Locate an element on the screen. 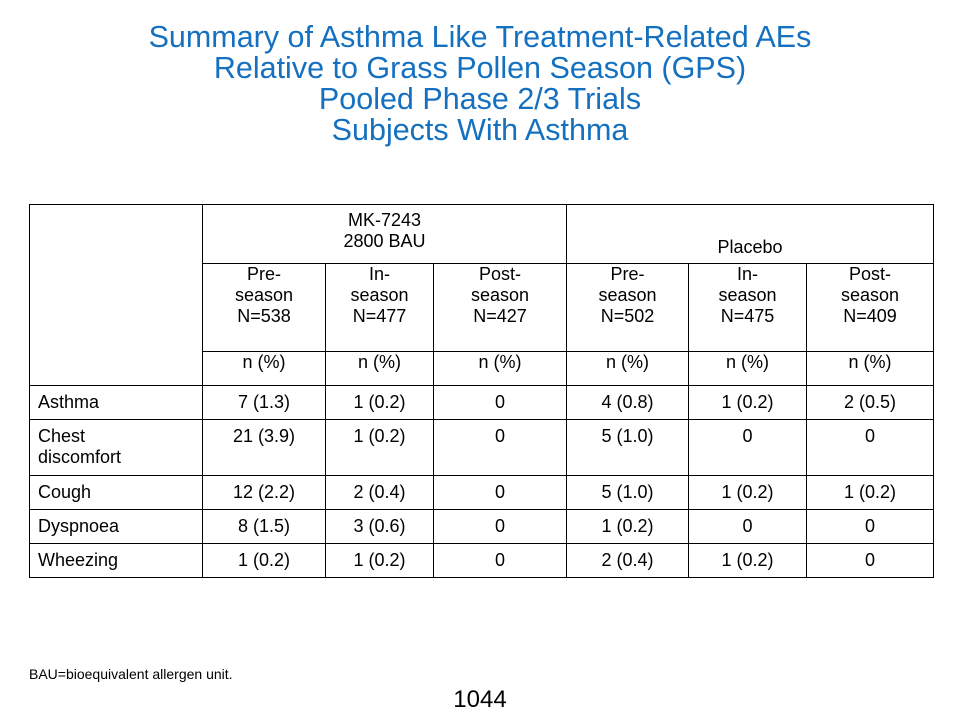 Image resolution: width=960 pixels, height=720 pixels. stub-header-cell is located at coordinates (116, 295).